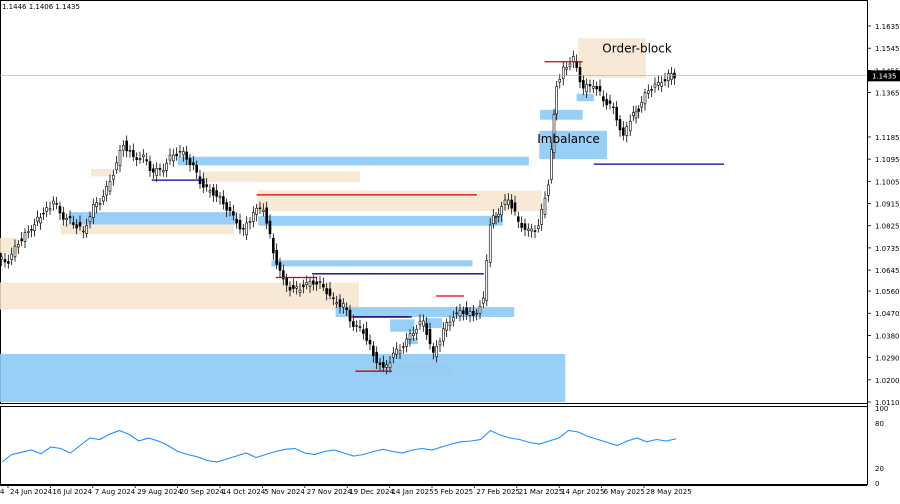 Image resolution: width=900 pixels, height=504 pixels. I want to click on oscillator-line, so click(339, 446).